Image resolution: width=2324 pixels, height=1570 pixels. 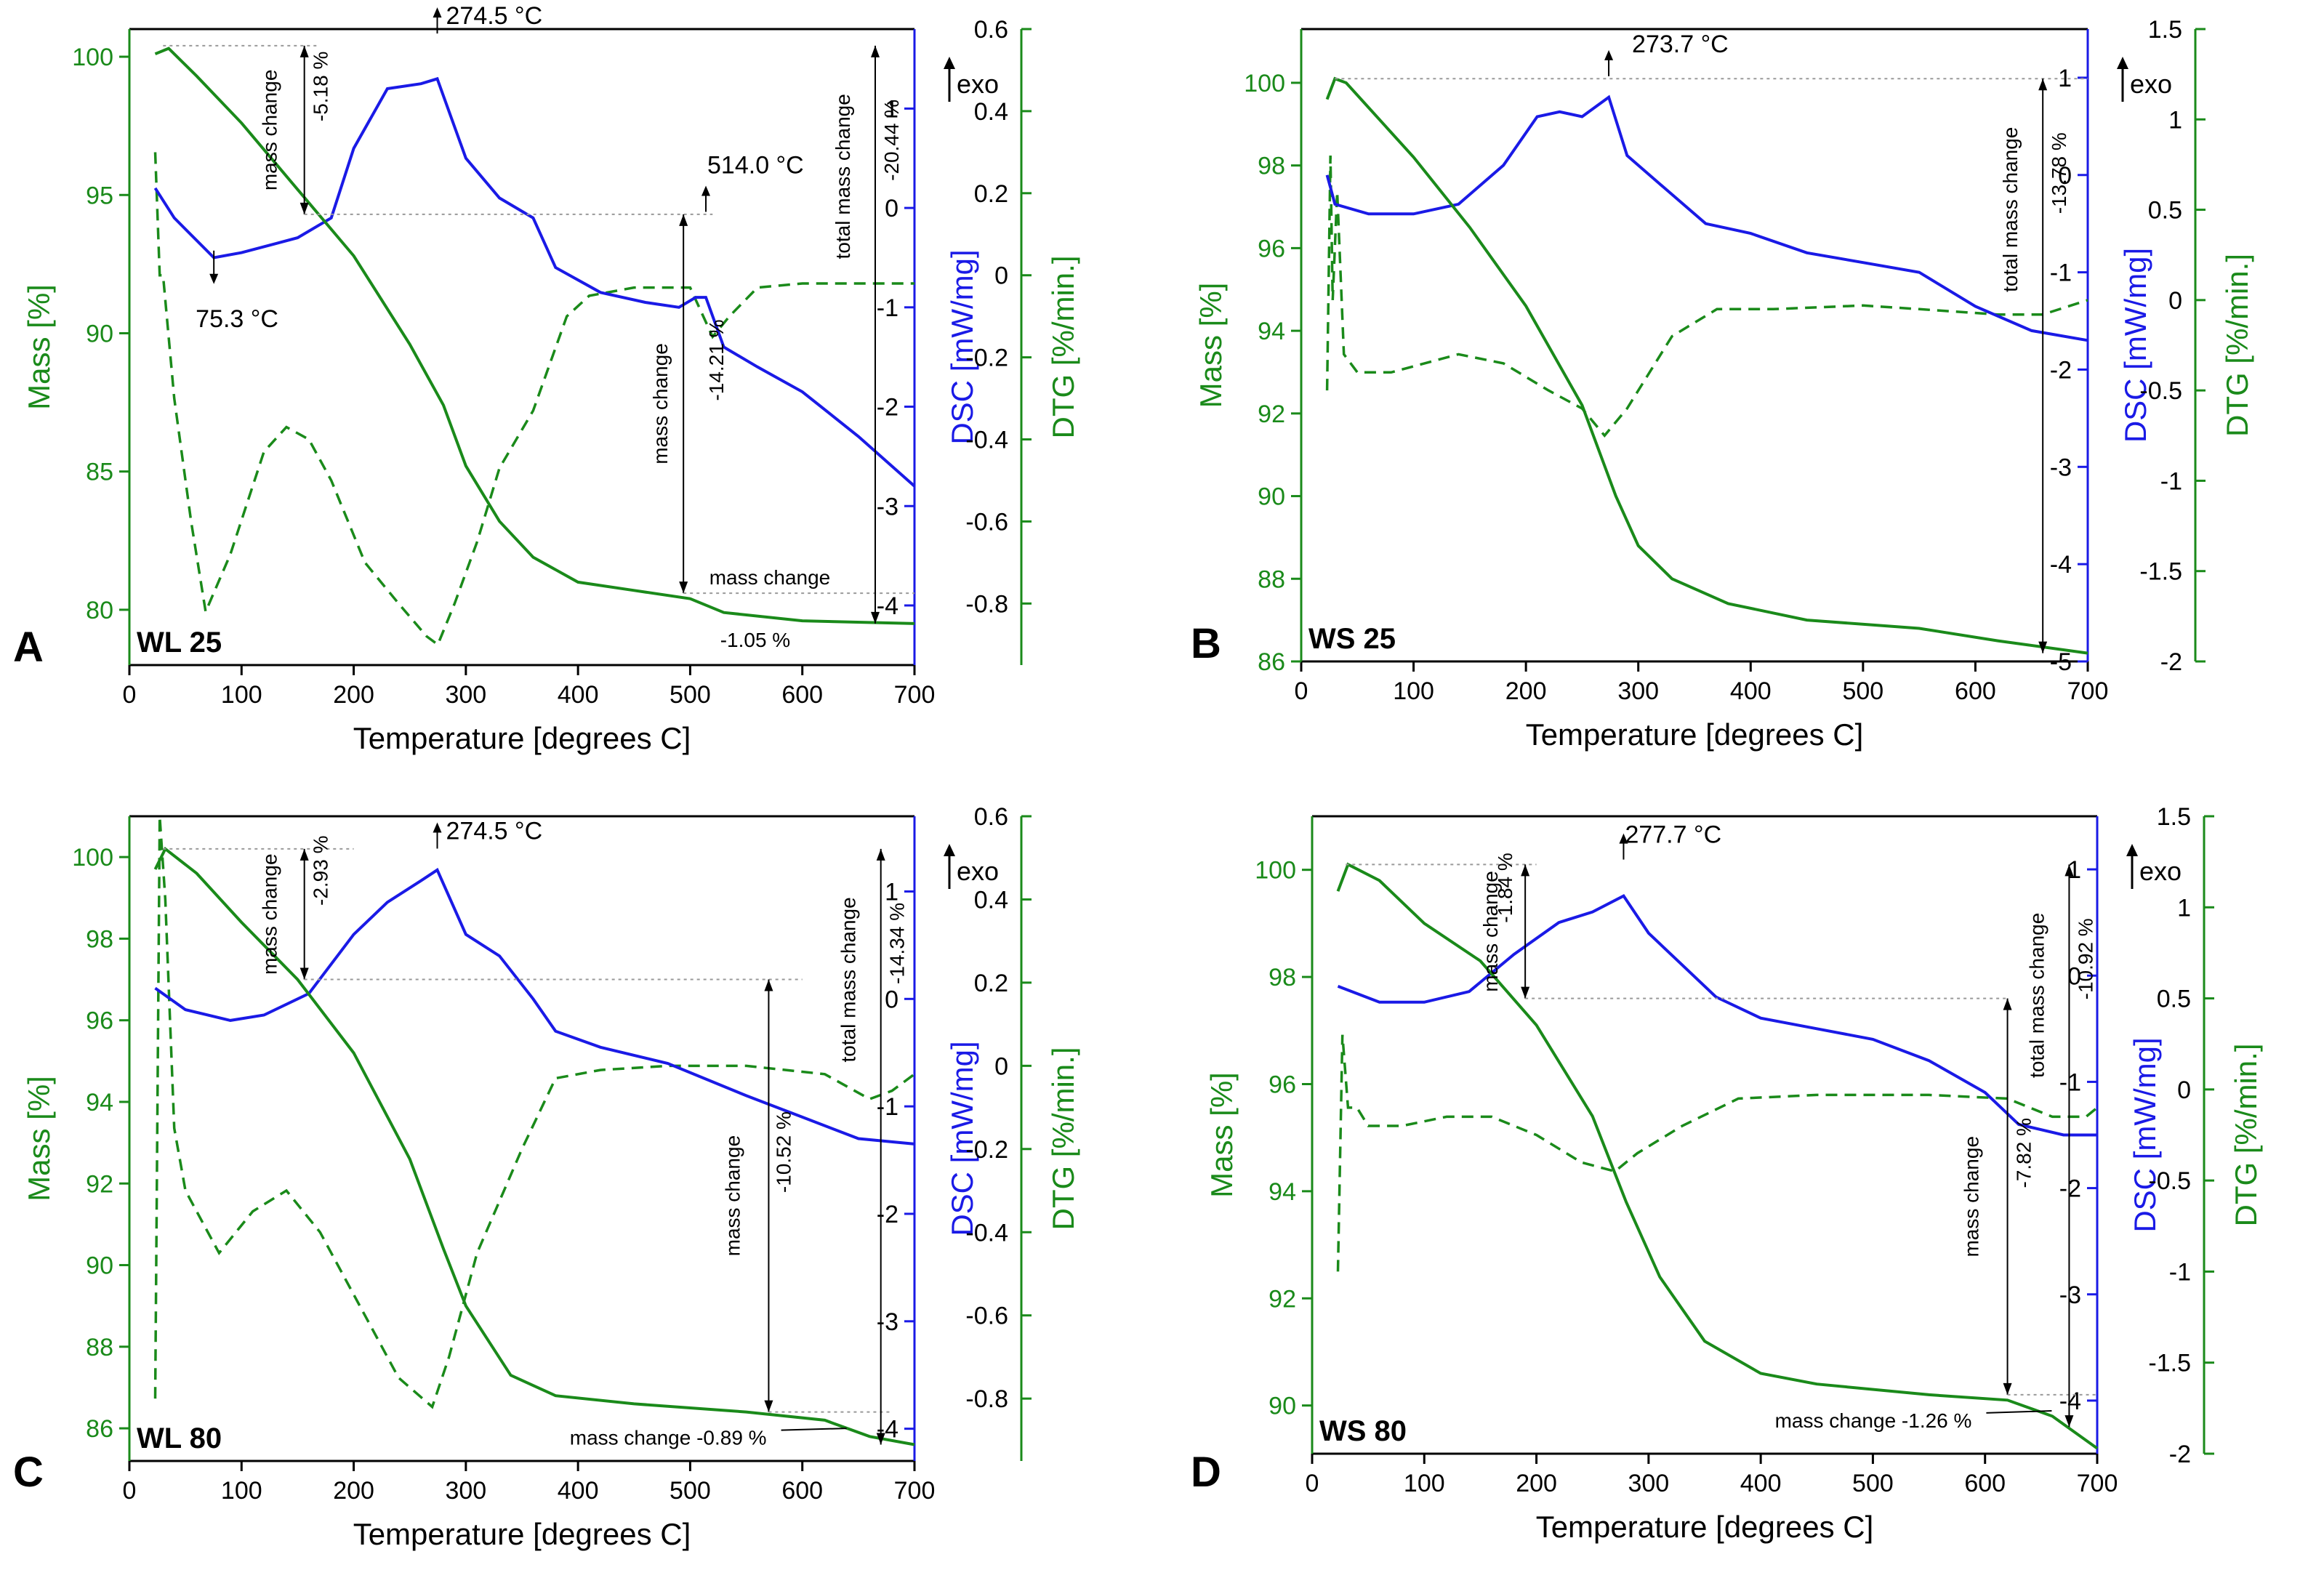 What do you see at coordinates (2061, 662) in the screenshot?
I see `dsc-tick-label: -5` at bounding box center [2061, 662].